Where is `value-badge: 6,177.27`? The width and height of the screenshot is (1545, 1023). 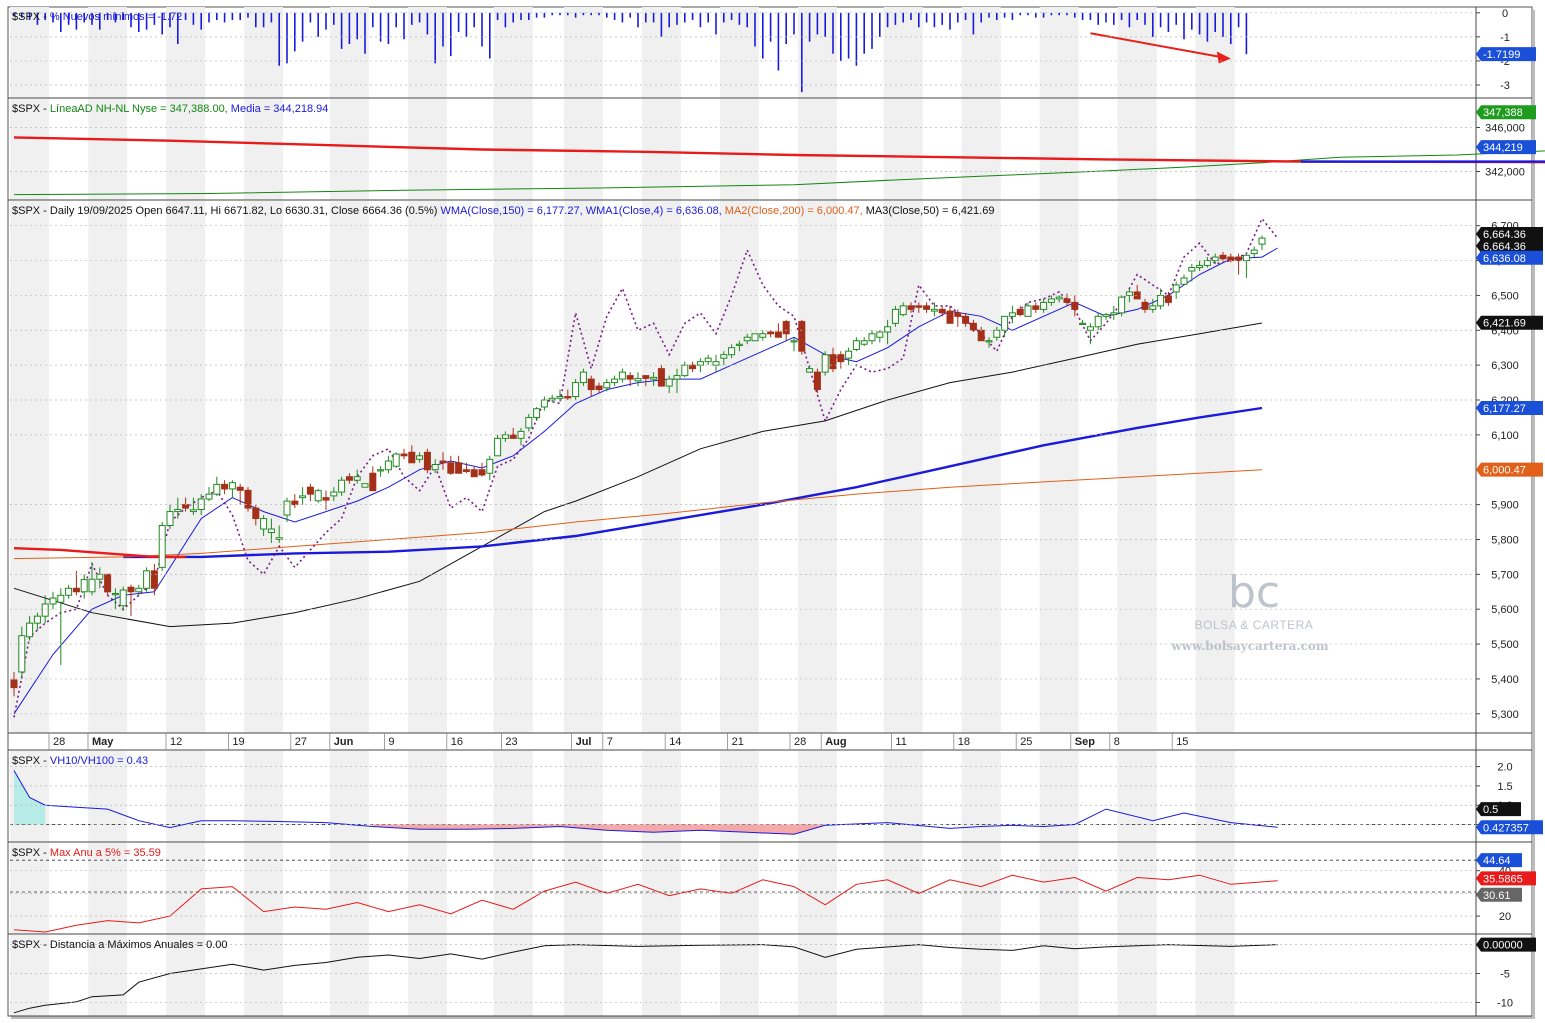 value-badge: 6,177.27 is located at coordinates (1509, 407).